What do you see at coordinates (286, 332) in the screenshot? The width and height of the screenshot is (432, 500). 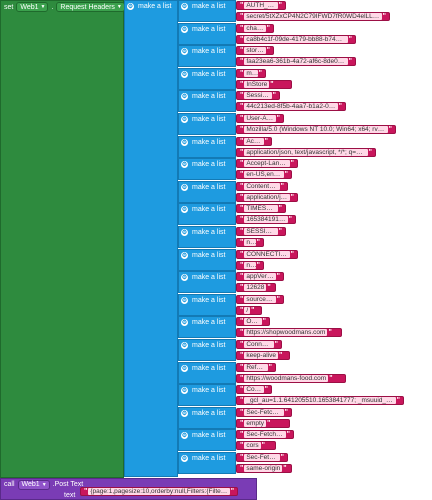 I see `header-value-string-value: https://shopwoodmans.com` at bounding box center [286, 332].